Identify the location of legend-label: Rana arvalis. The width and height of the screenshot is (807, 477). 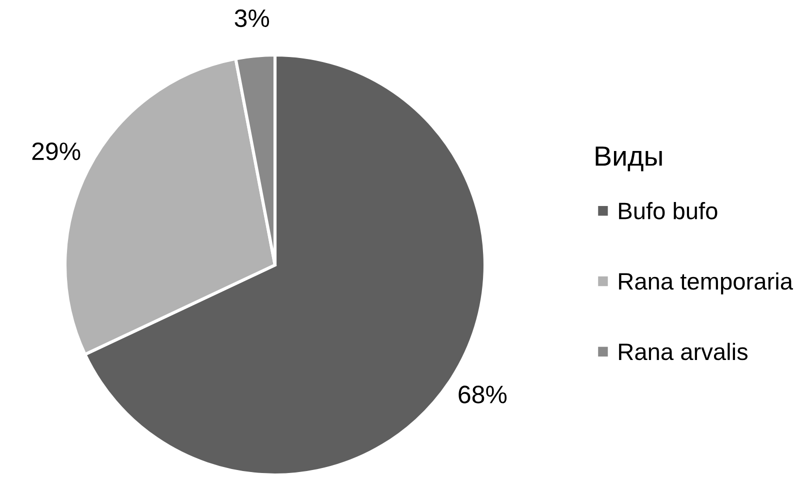
(683, 351).